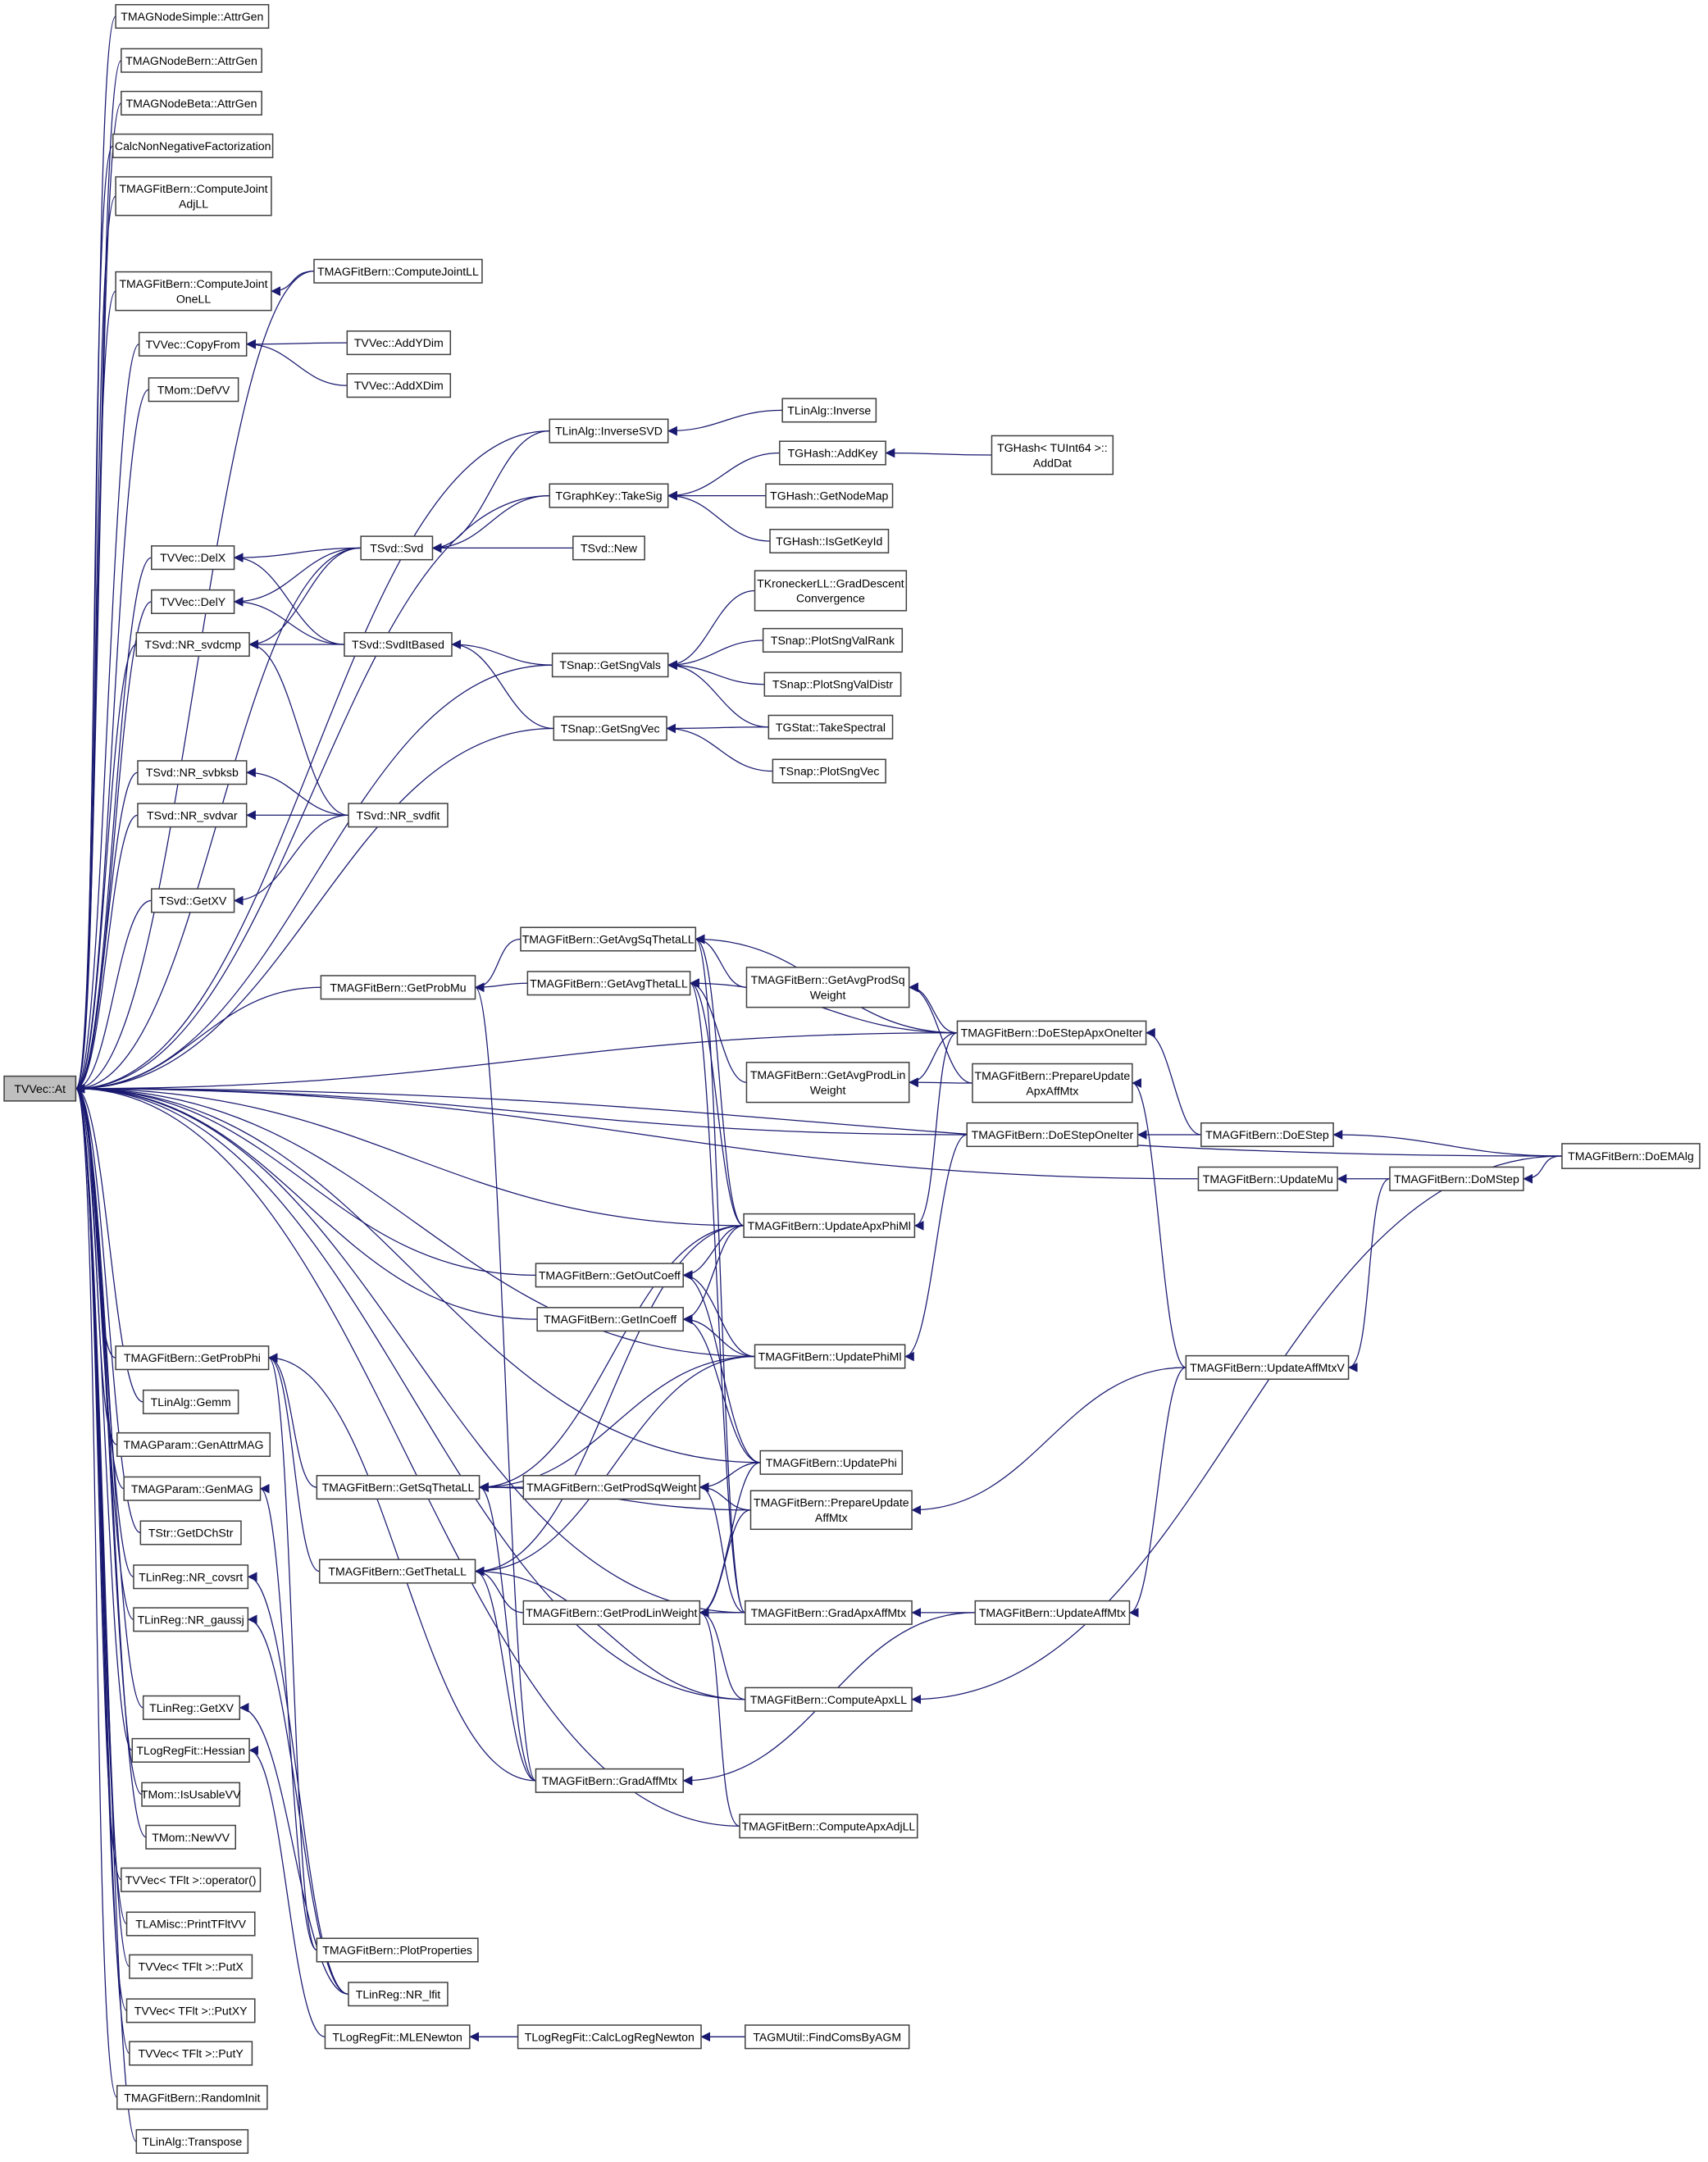 The width and height of the screenshot is (1708, 2162). I want to click on graph-node-tmagparam-genattrmag: TMAGParam::GenAttrMAG, so click(193, 1445).